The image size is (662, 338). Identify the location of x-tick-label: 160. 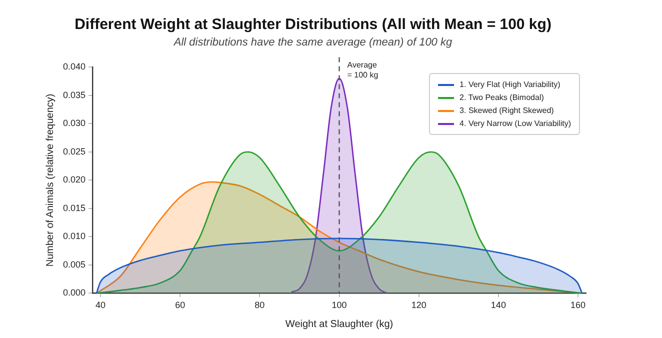
(578, 305).